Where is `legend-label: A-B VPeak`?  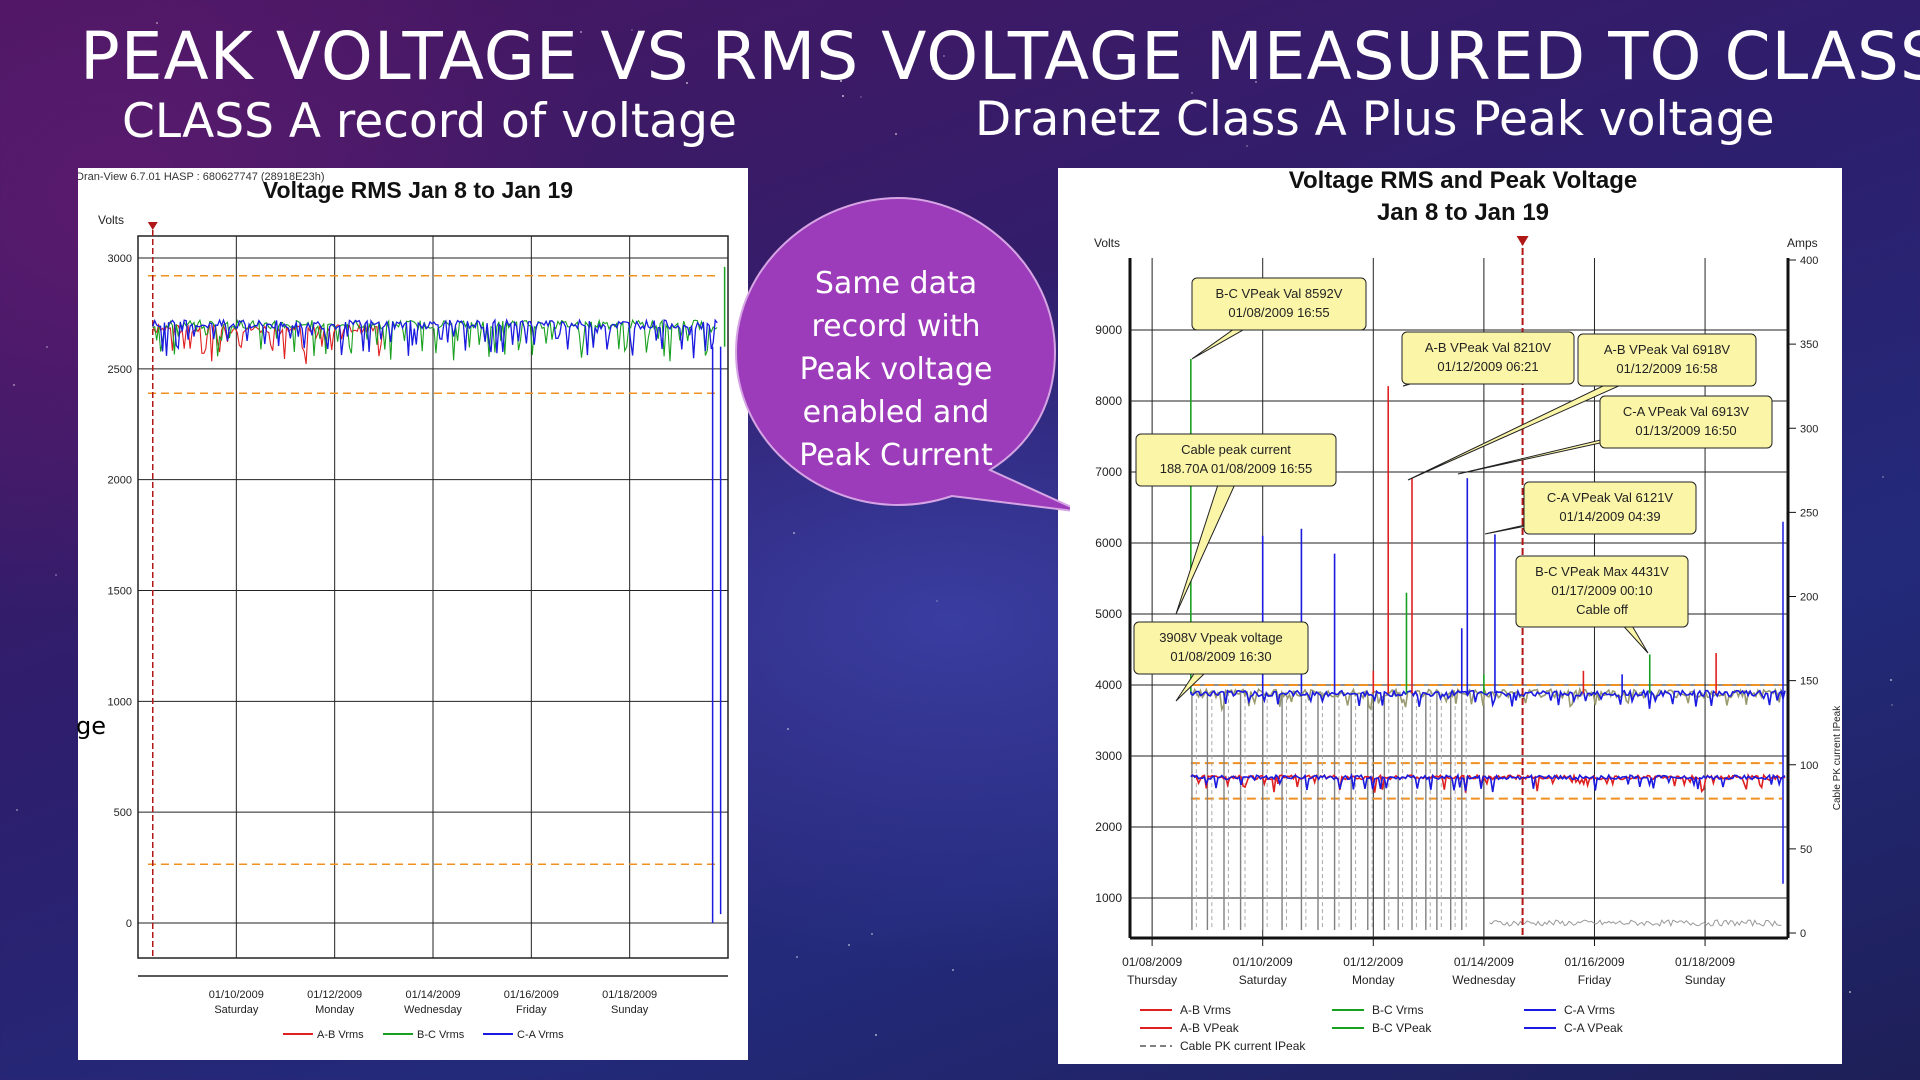
legend-label: A-B VPeak is located at coordinates (1210, 1028).